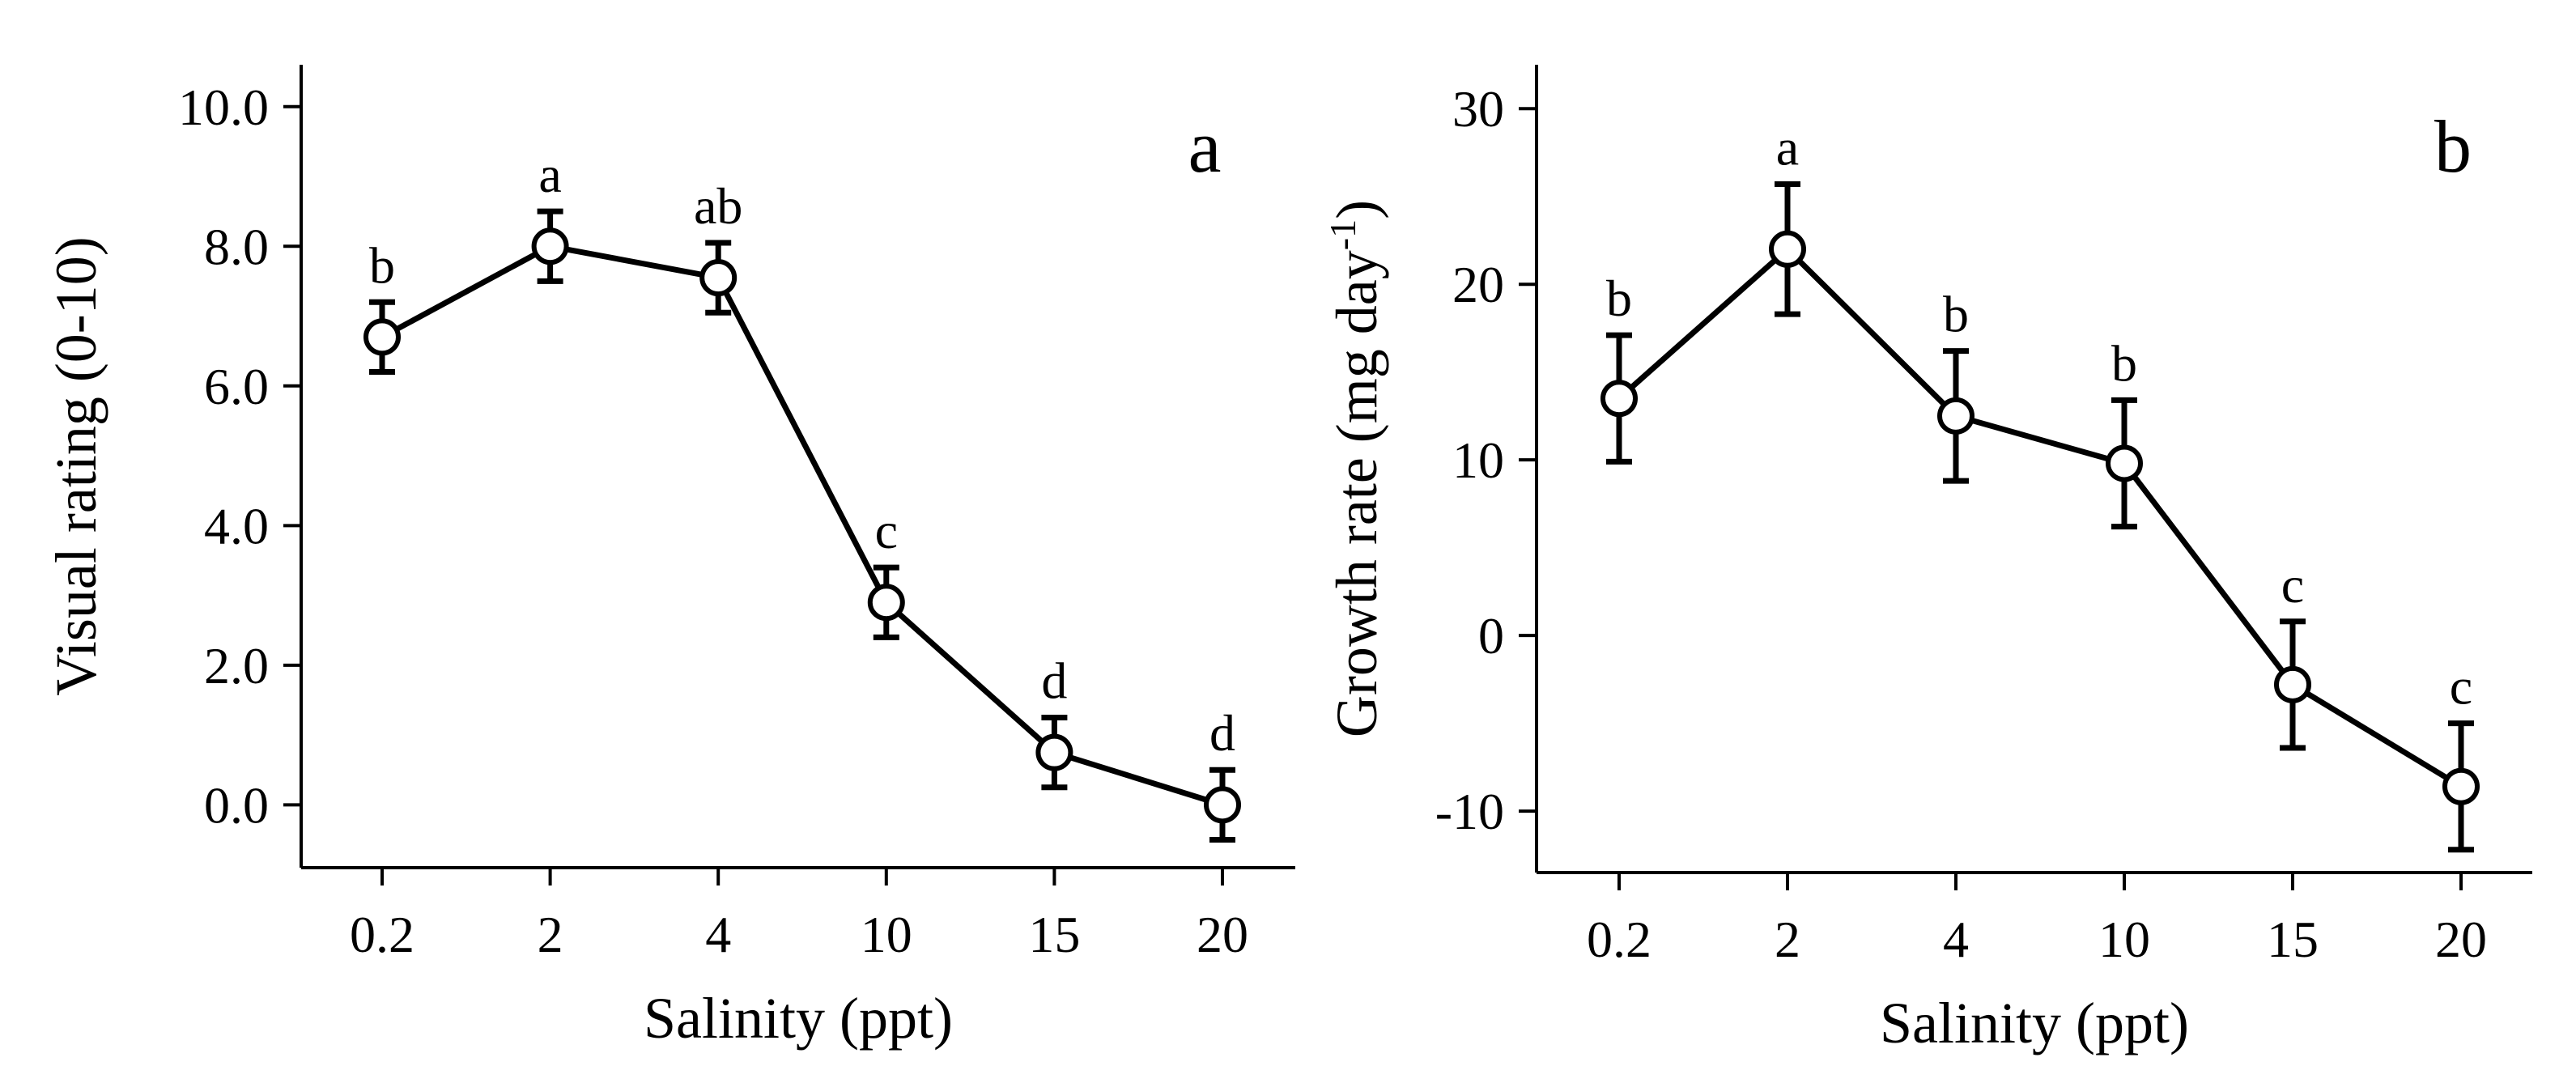 Image resolution: width=2576 pixels, height=1066 pixels. I want to click on chart-b-panel-label: b, so click(2453, 147).